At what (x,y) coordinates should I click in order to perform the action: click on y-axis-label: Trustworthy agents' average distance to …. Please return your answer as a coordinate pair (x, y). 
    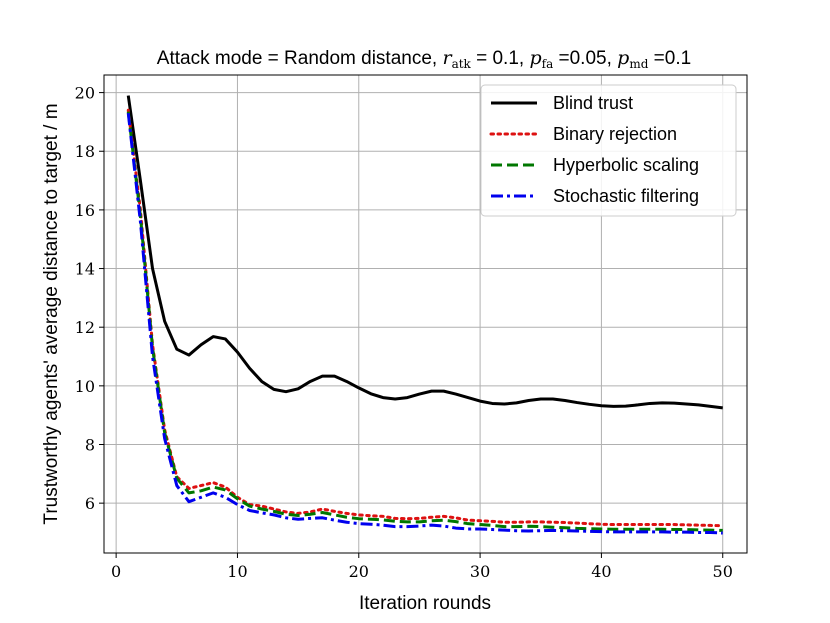
    Looking at the image, I should click on (51, 313).